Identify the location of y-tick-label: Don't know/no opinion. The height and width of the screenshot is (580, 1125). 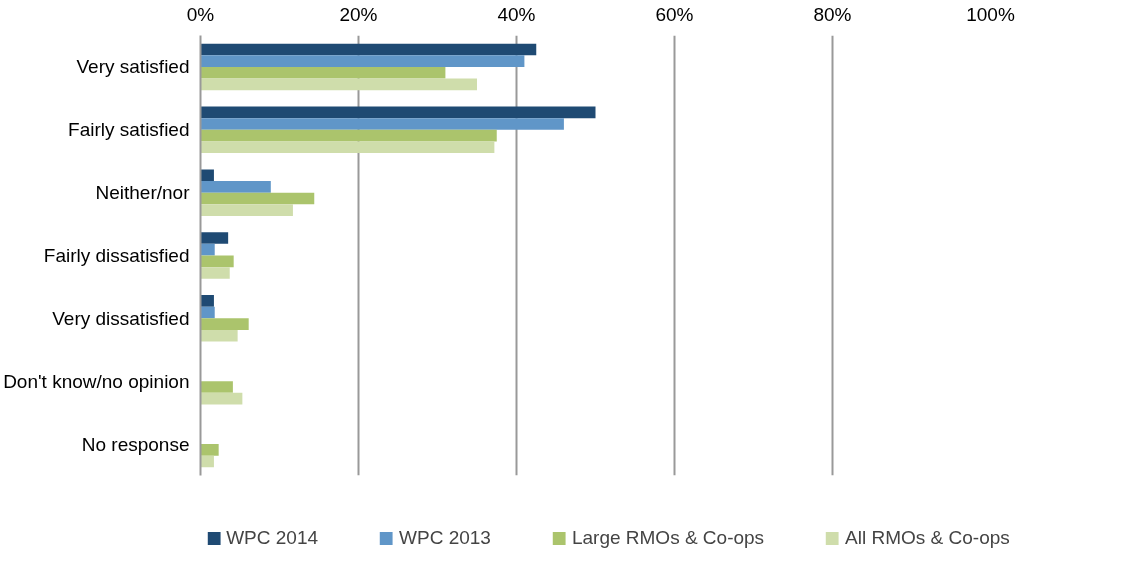
(96, 381).